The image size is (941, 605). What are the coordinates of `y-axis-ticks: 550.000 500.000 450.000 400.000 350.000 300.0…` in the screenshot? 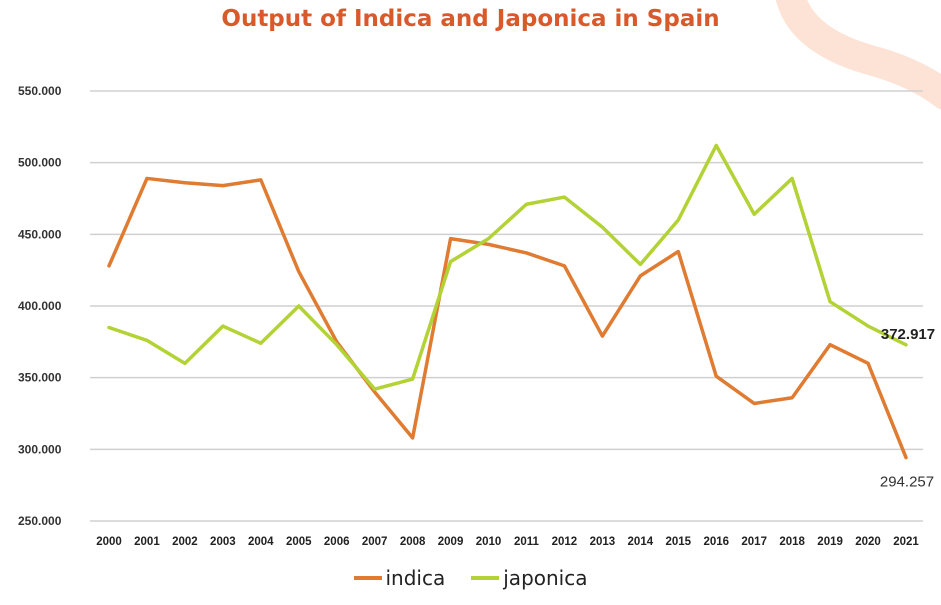 It's located at (40, 306).